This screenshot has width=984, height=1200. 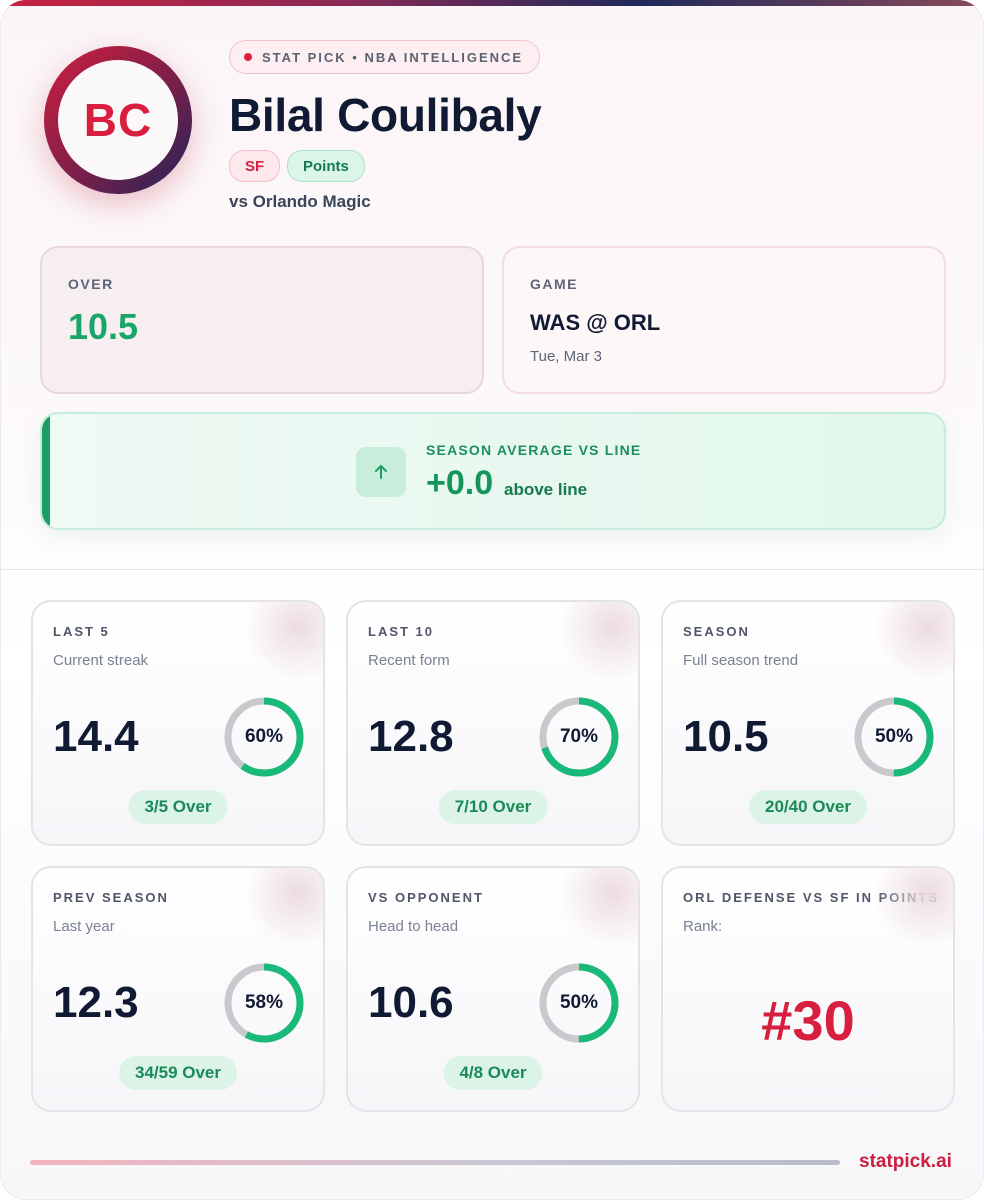 I want to click on position-chip: SF, so click(x=255, y=166).